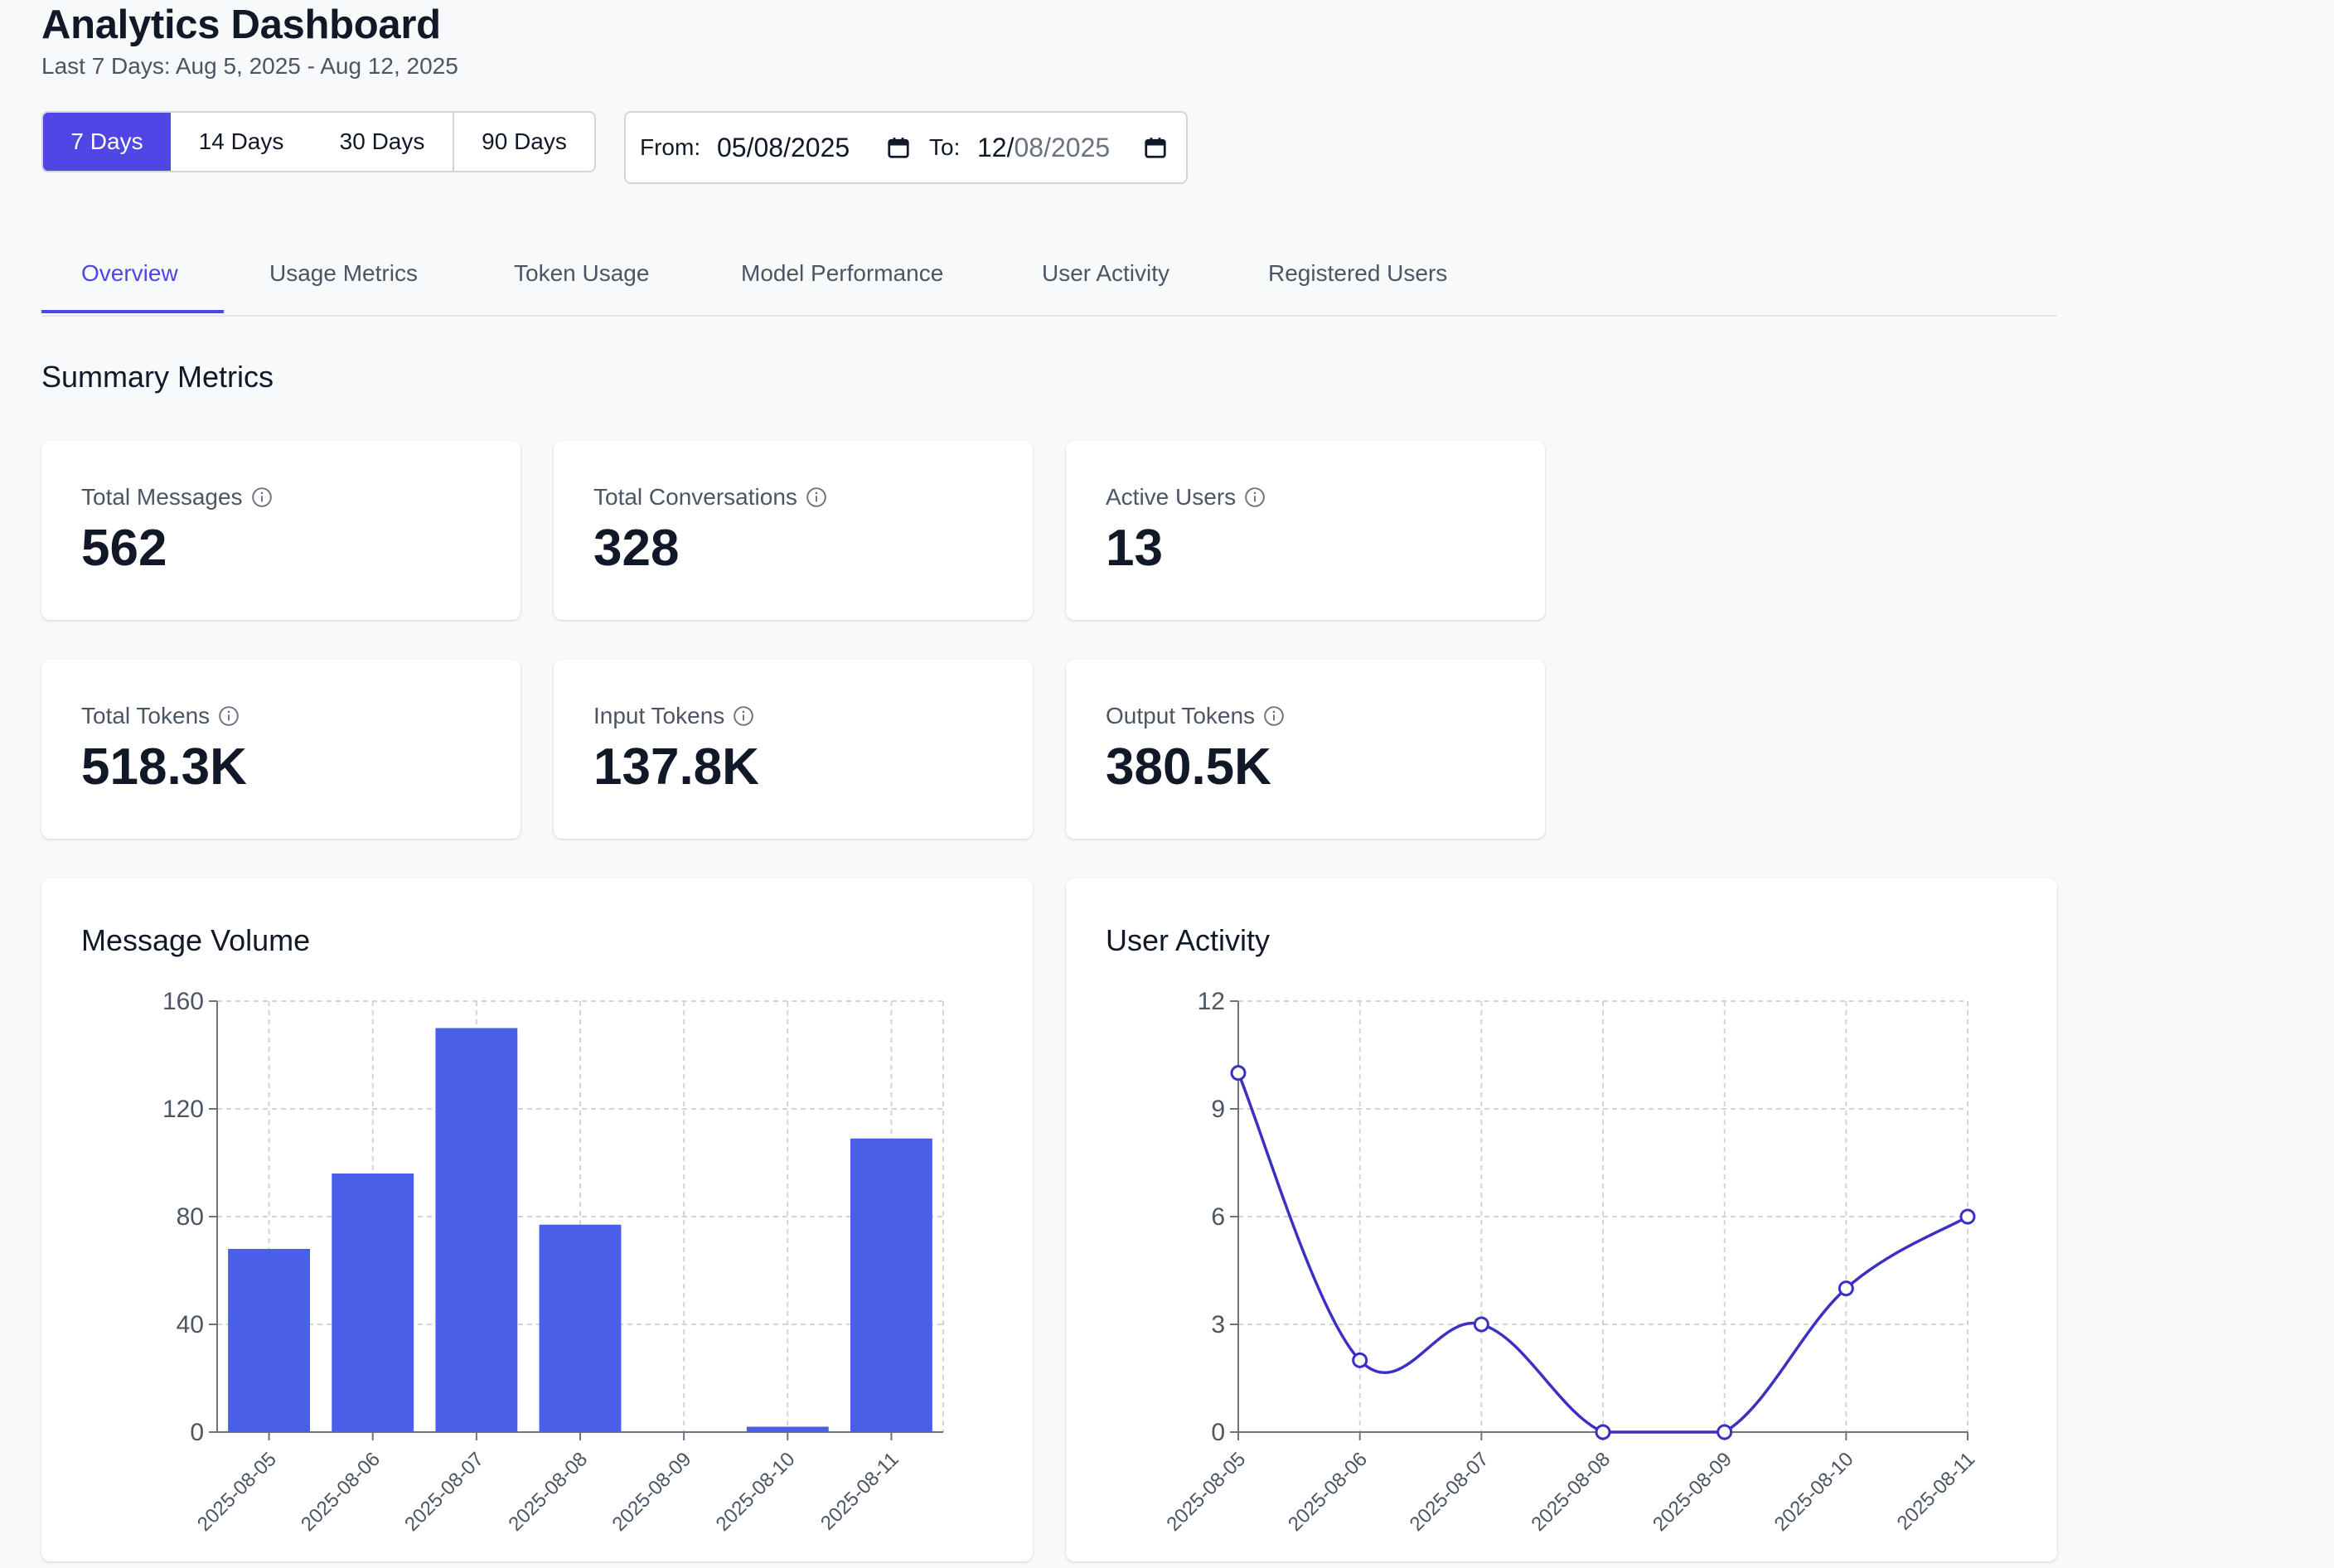 The image size is (2334, 1568). What do you see at coordinates (945, 147) in the screenshot?
I see `to-label: To:` at bounding box center [945, 147].